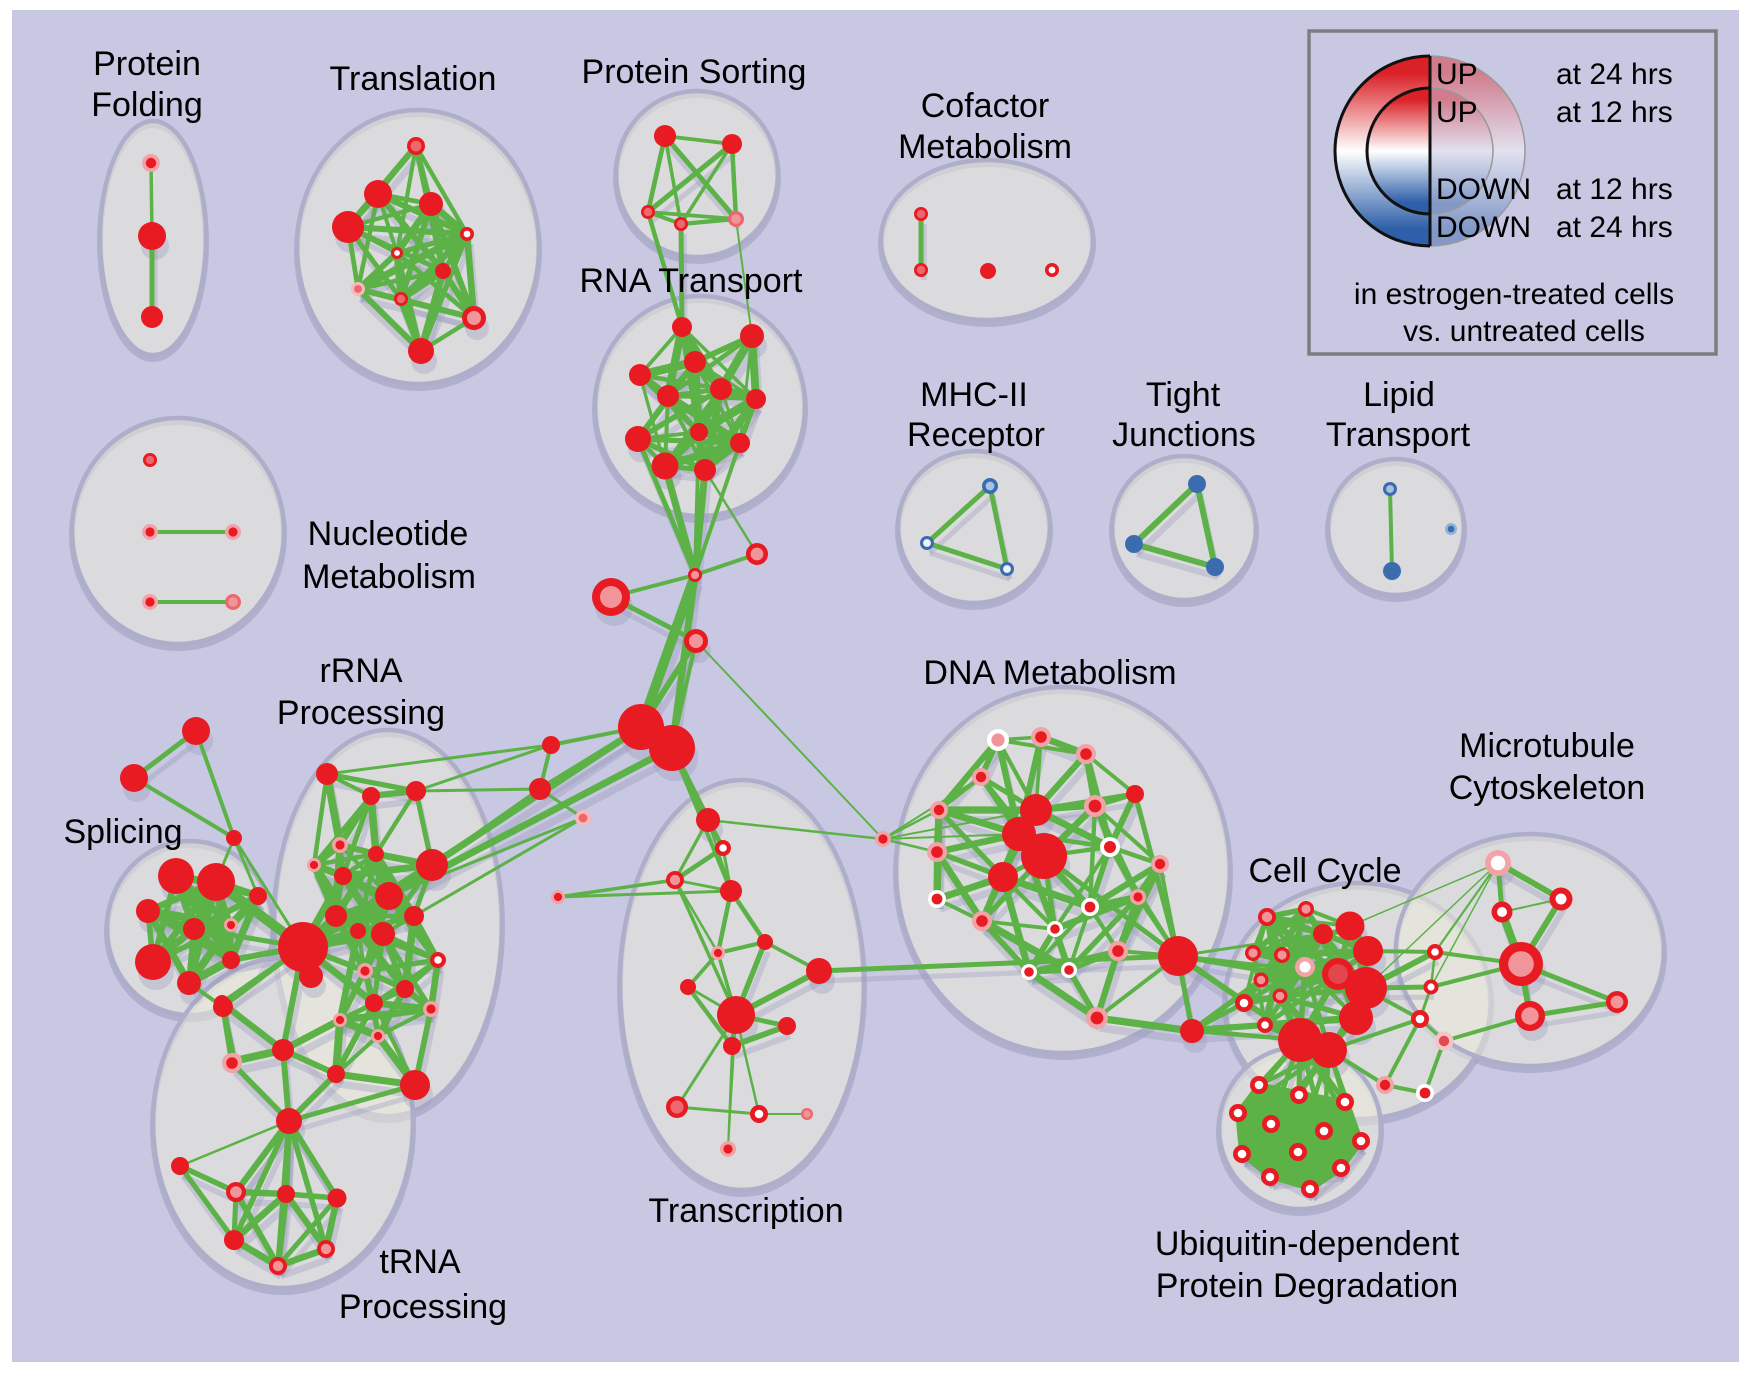 The image size is (1750, 1376). Describe the element at coordinates (1399, 395) in the screenshot. I see `svg-text: Lipid` at that location.